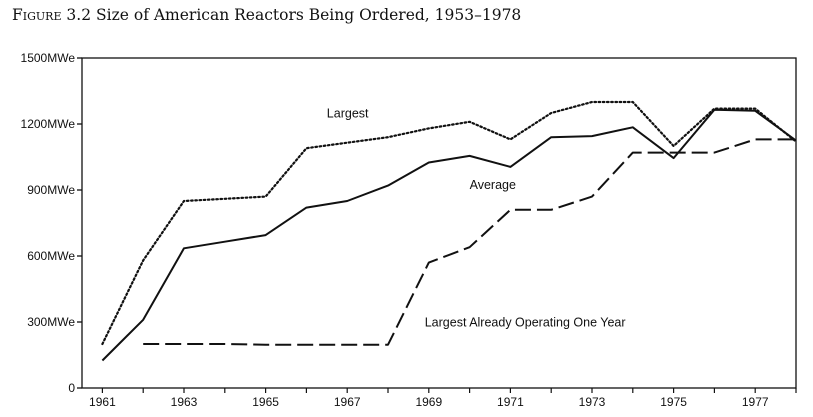 This screenshot has height=417, width=813. Describe the element at coordinates (51, 256) in the screenshot. I see `y-tick-label: 600MWe` at that location.